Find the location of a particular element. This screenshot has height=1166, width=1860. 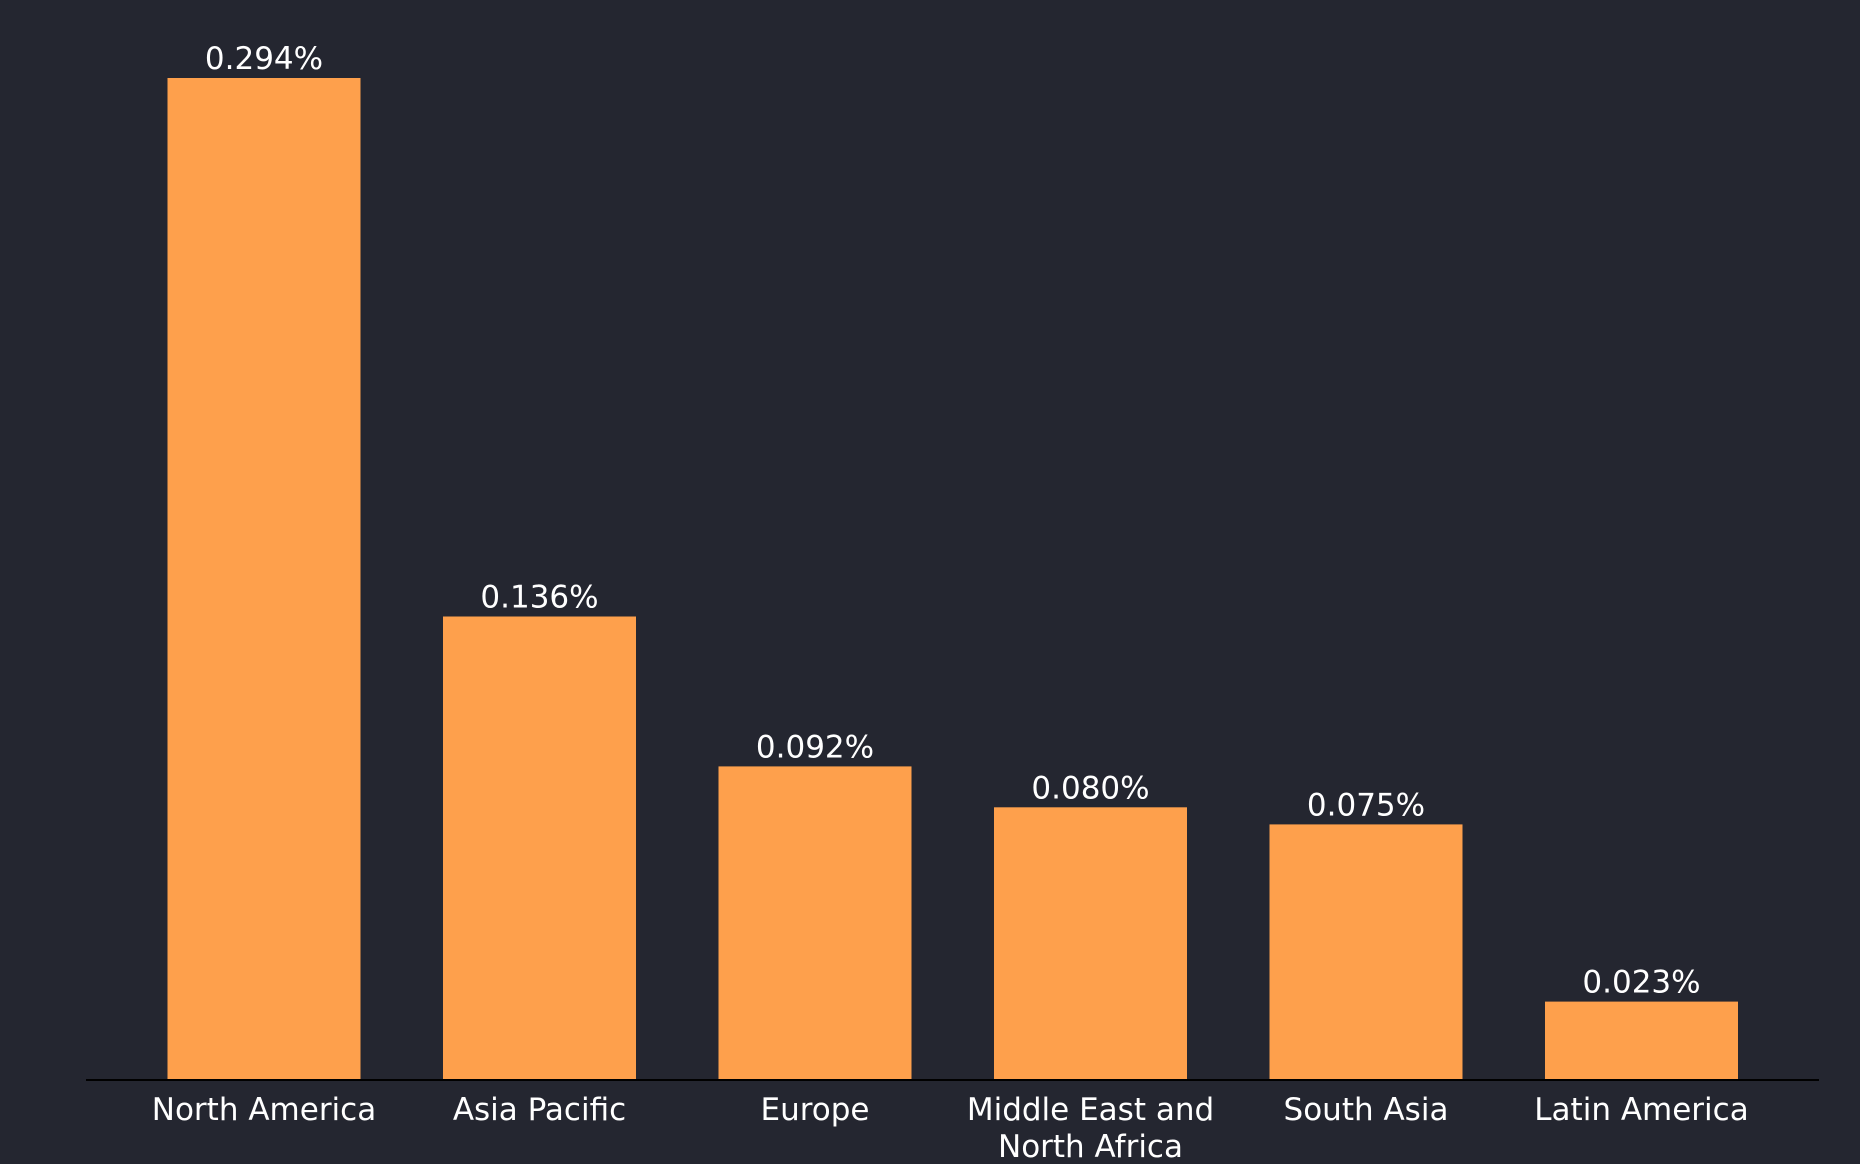

x-tick-label-5: Latin America is located at coordinates (1641, 1110).